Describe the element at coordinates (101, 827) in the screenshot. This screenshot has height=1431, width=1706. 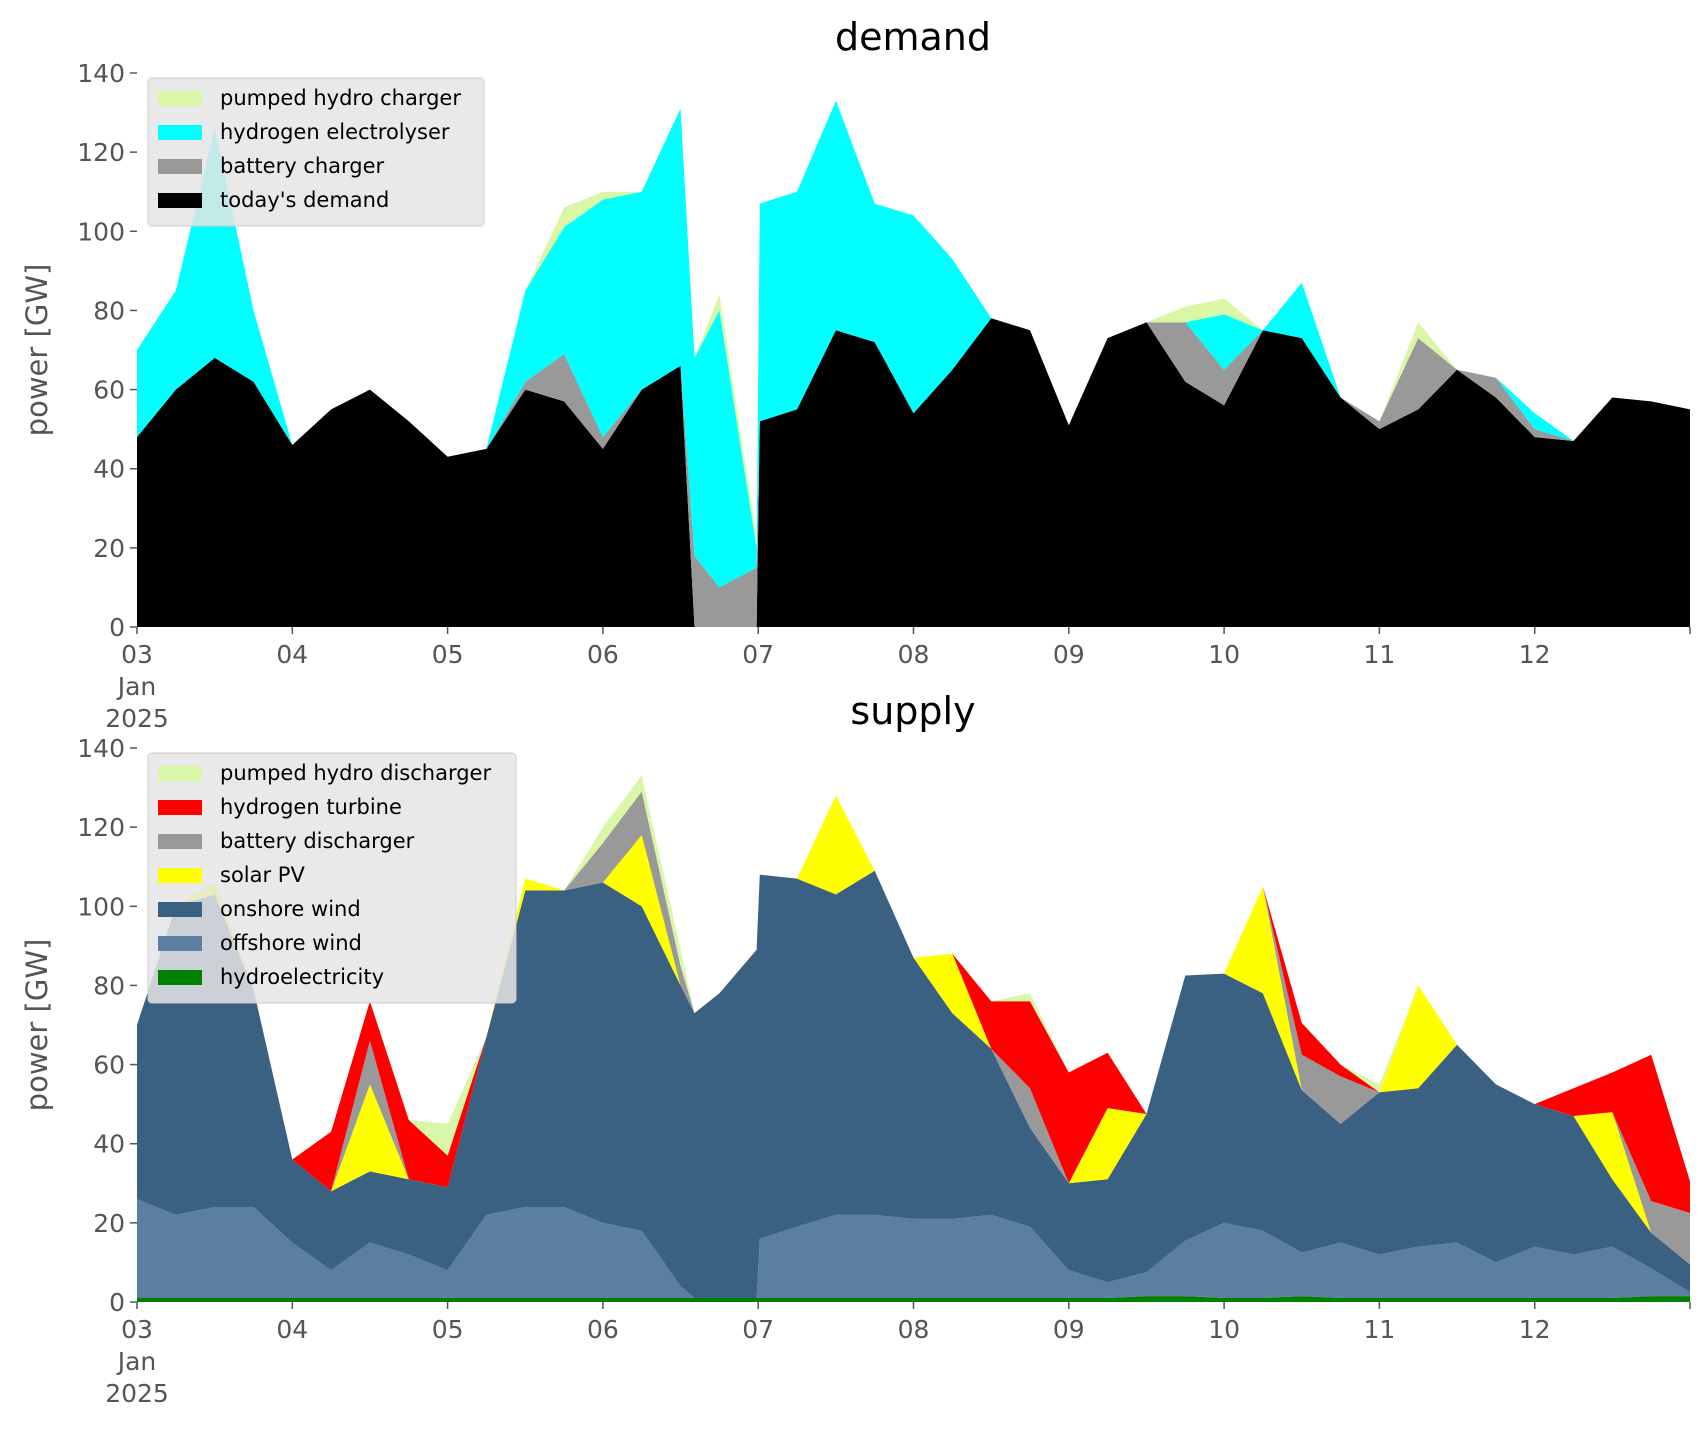
I see `supply-y-tick-label: 120` at that location.